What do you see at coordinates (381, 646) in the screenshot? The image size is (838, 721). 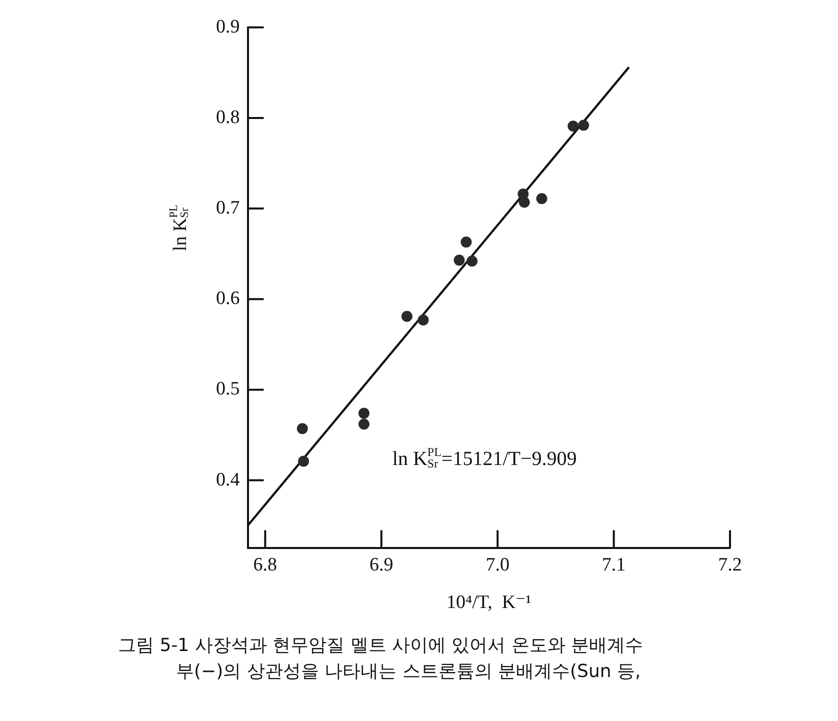 I see `caption: 그림 5-1 사장석과 현무암질 멜트 사이에 있어서 온도와 분배계수` at bounding box center [381, 646].